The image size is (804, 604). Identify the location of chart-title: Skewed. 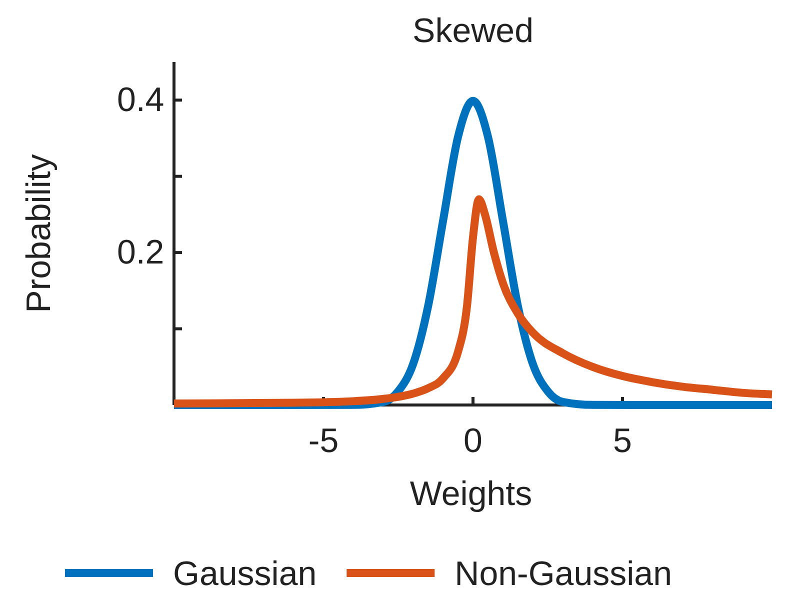
(473, 31).